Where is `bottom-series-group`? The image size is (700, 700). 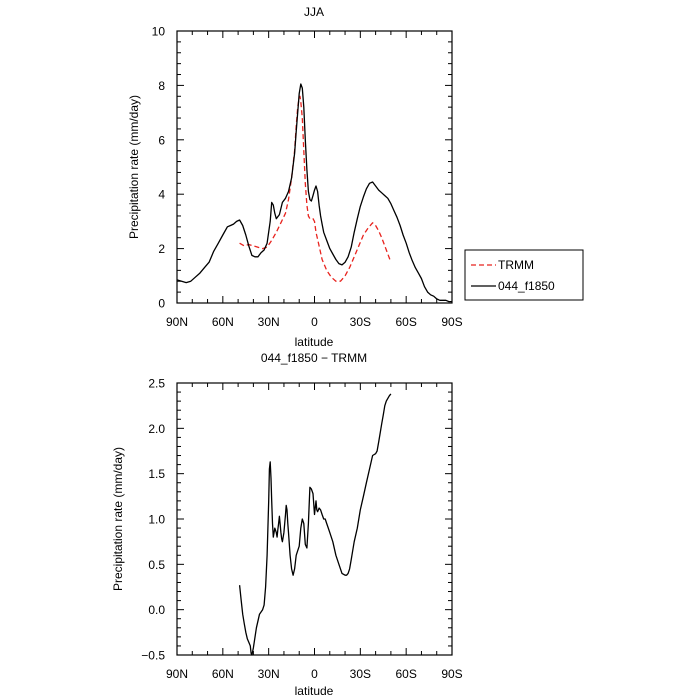 bottom-series-group is located at coordinates (315, 524).